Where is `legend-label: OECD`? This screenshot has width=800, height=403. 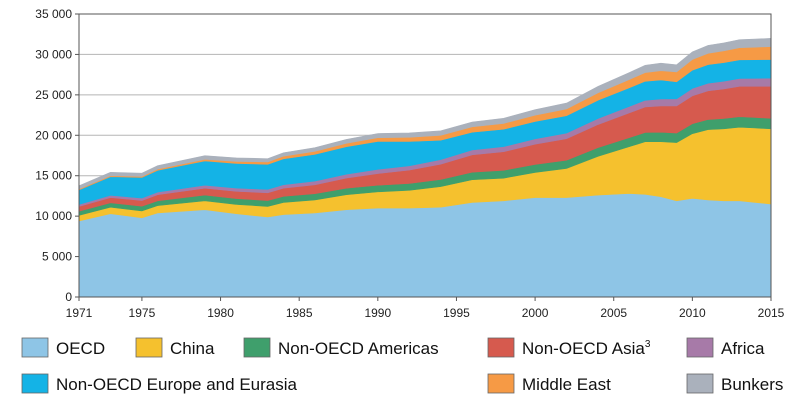 legend-label: OECD is located at coordinates (80, 348).